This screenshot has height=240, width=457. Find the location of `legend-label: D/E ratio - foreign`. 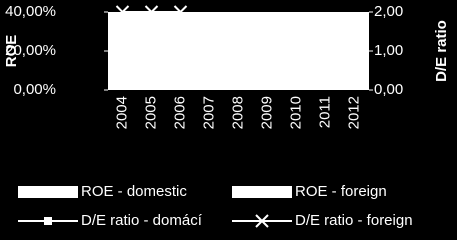

legend-label: D/E ratio - foreign is located at coordinates (354, 220).